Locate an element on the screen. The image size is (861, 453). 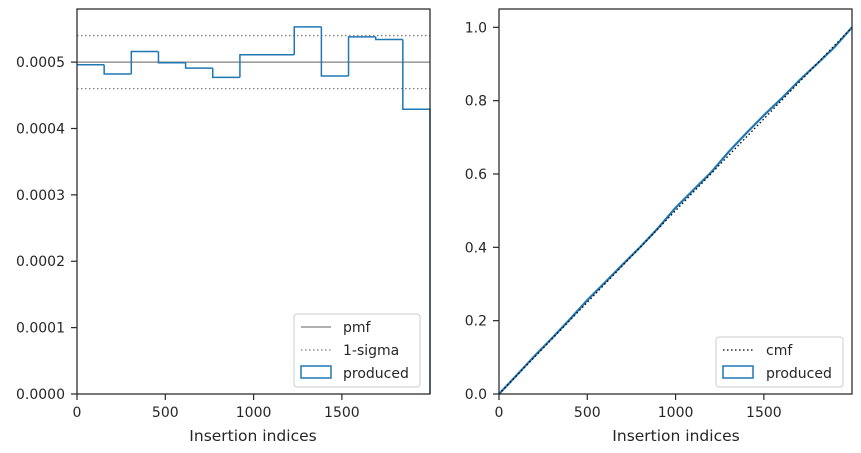
pmf-x-tick-label: 0 is located at coordinates (77, 413).